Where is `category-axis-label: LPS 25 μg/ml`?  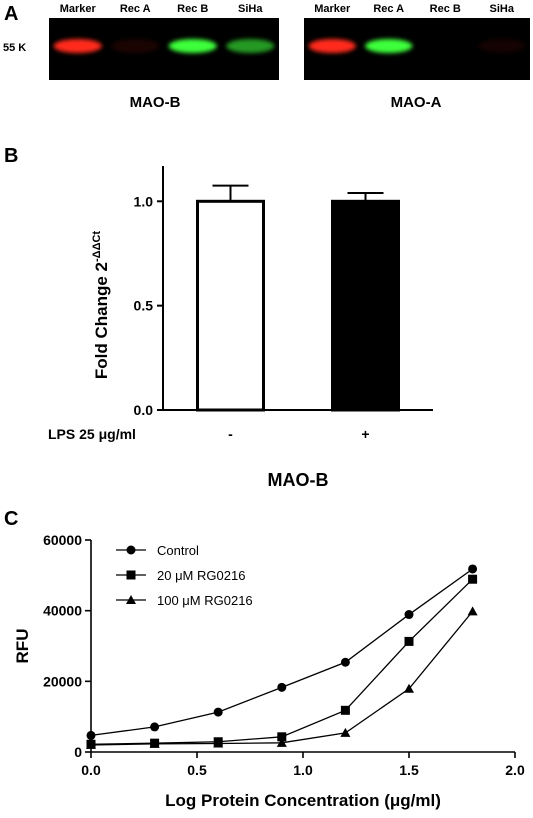
category-axis-label: LPS 25 μg/ml is located at coordinates (92, 434).